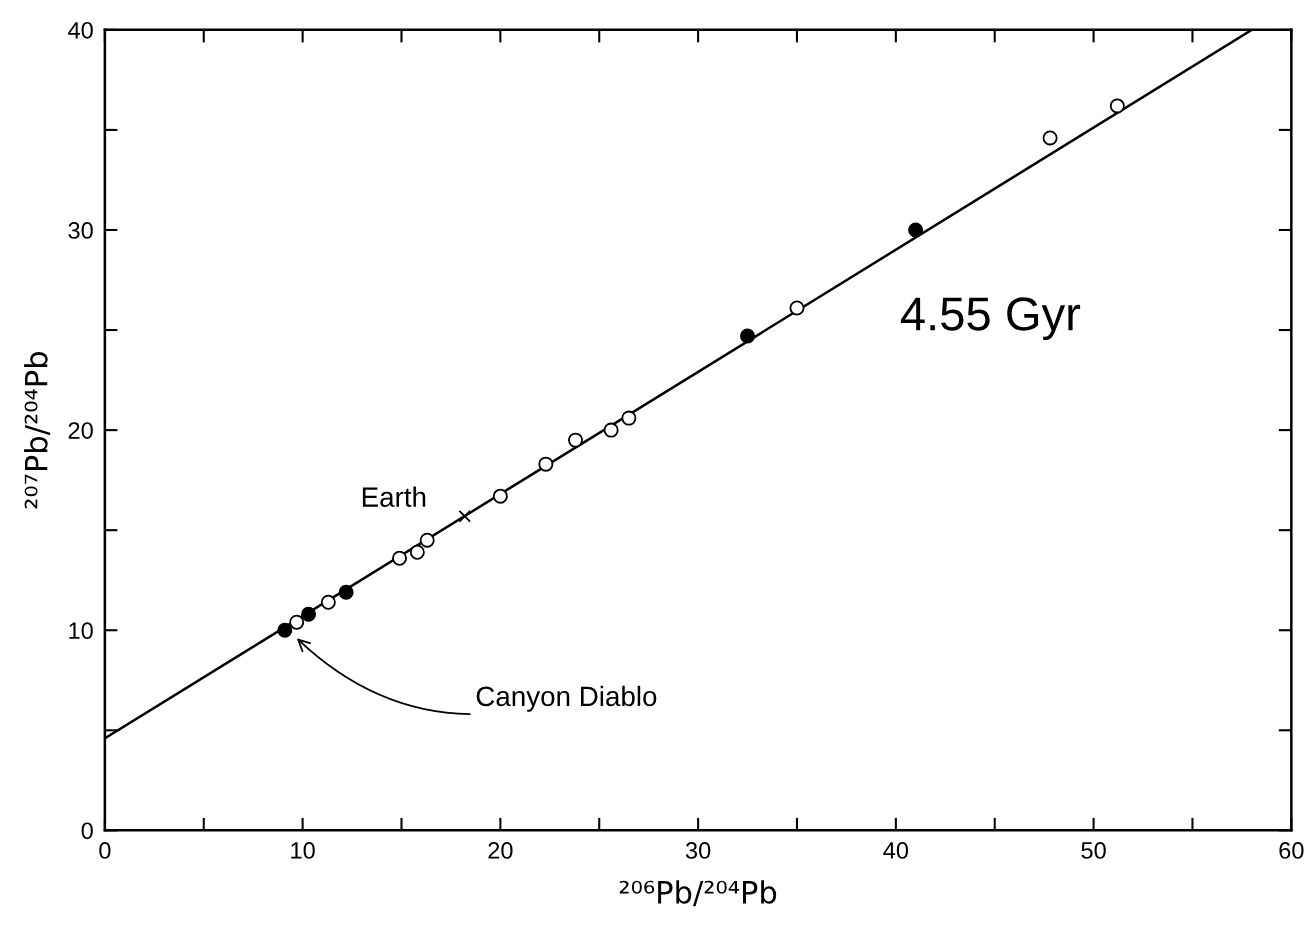  I want to click on x-tick-label: 50, so click(1093, 850).